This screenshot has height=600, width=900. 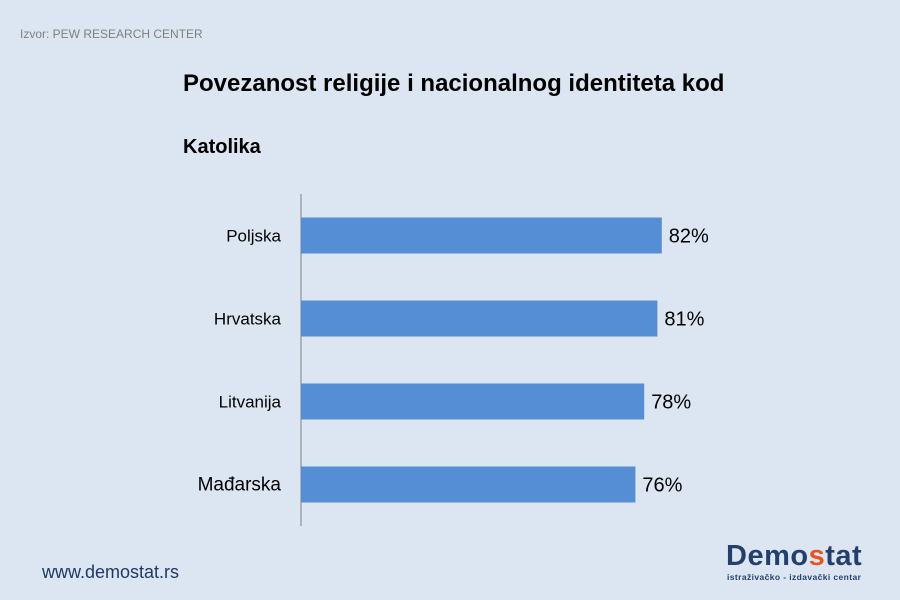 I want to click on data-label: 76%, so click(x=662, y=486).